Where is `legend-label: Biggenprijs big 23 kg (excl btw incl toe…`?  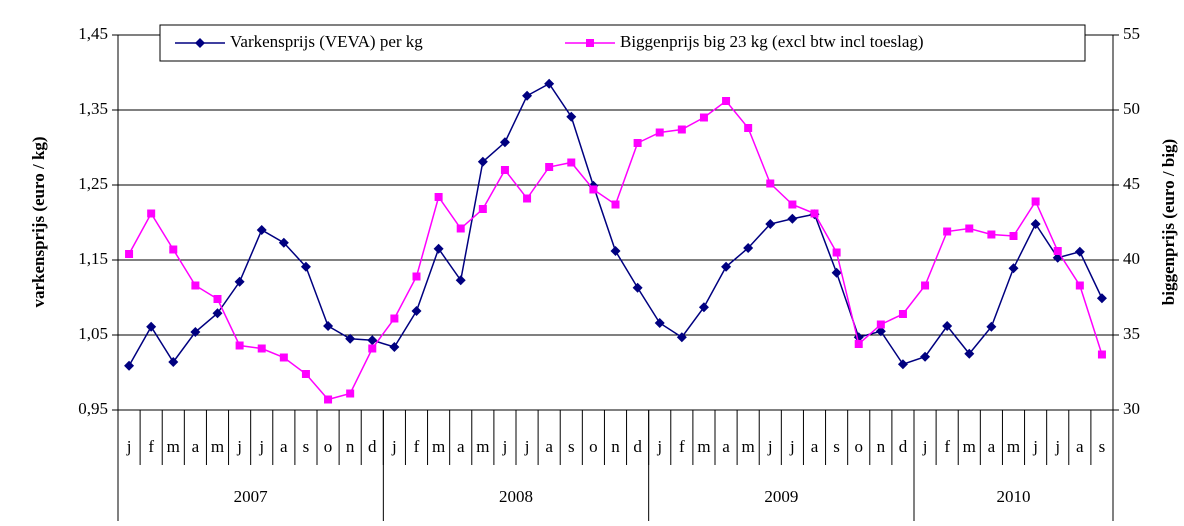 legend-label: Biggenprijs big 23 kg (excl btw incl toe… is located at coordinates (772, 41).